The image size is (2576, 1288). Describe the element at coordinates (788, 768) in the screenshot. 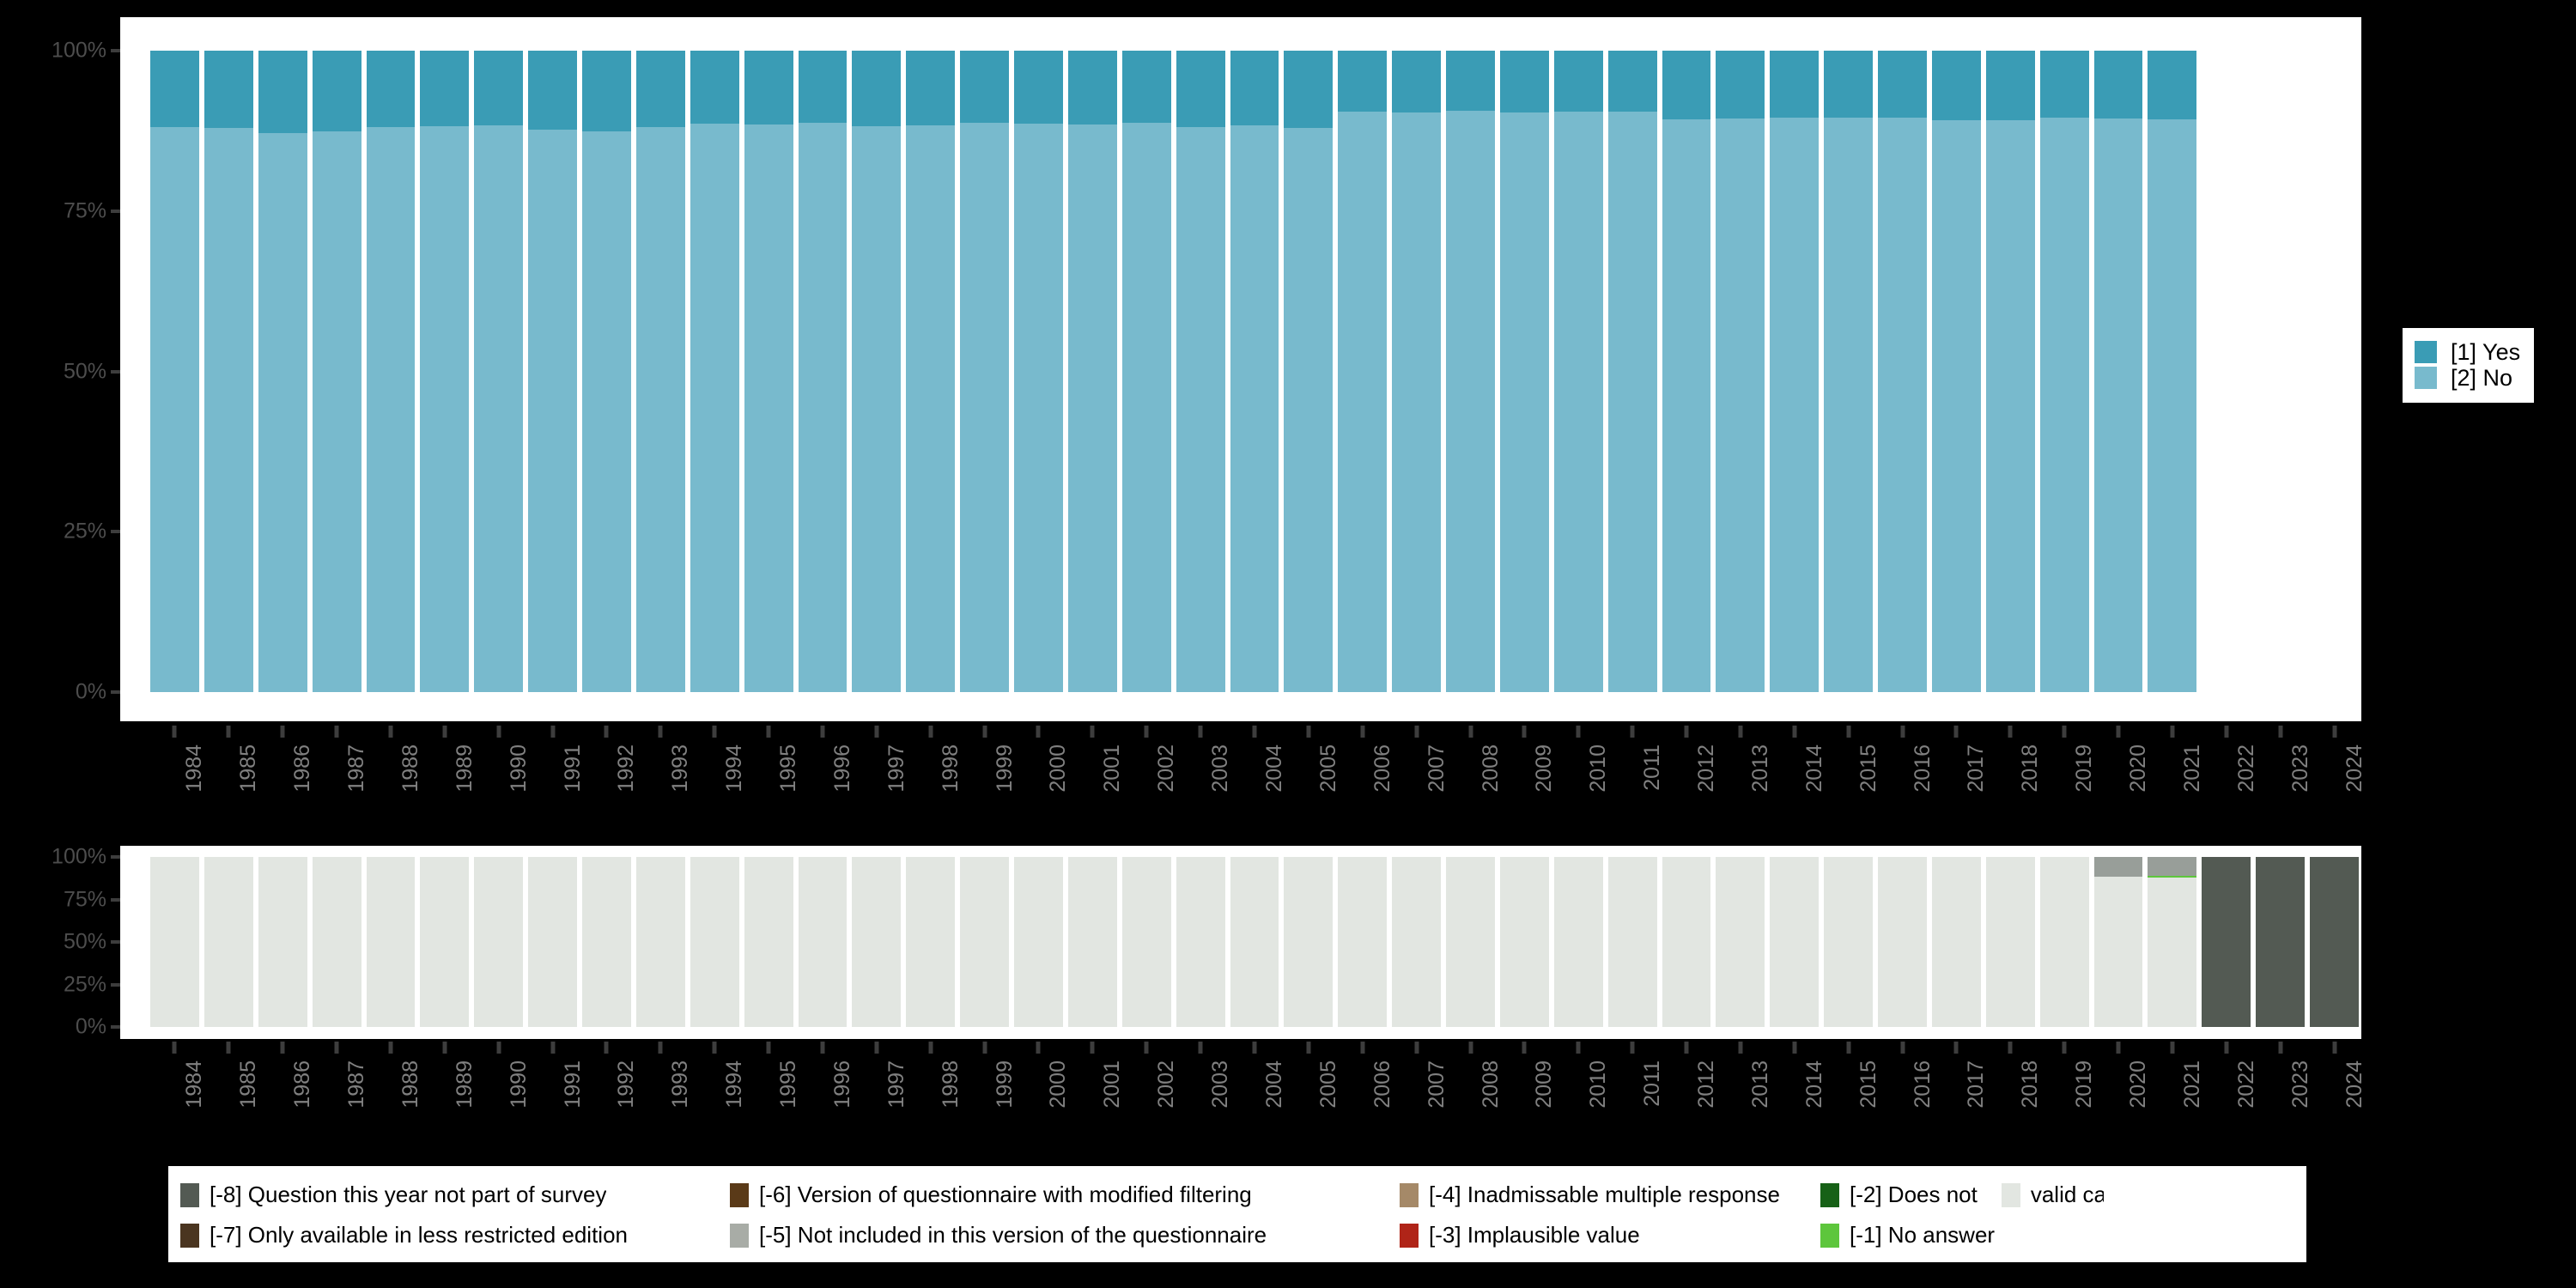

I see `main-x-tick-label-1995: 1995` at that location.